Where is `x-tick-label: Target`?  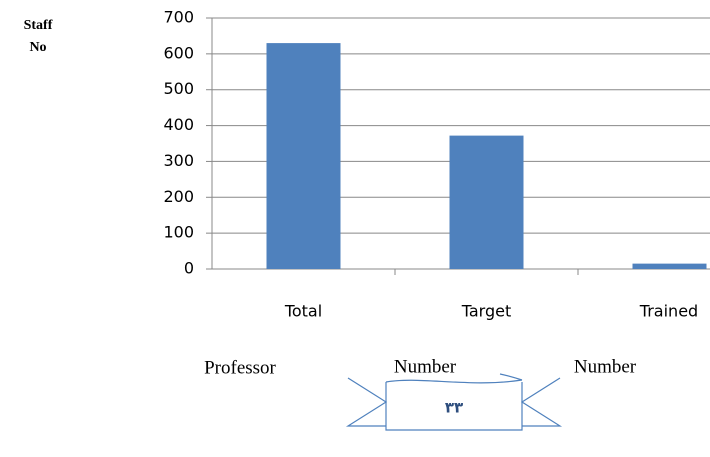 x-tick-label: Target is located at coordinates (486, 311).